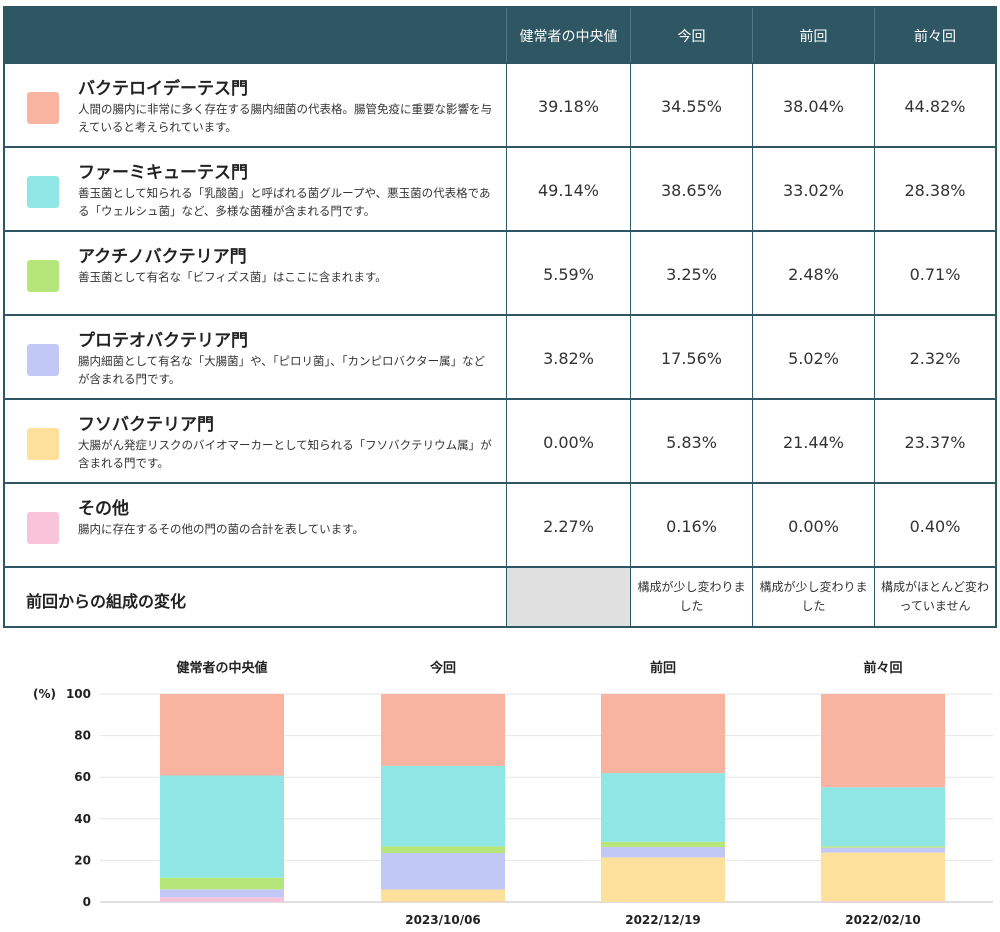  Describe the element at coordinates (568, 442) in the screenshot. I see `value-healthy-median: 0.00%` at that location.